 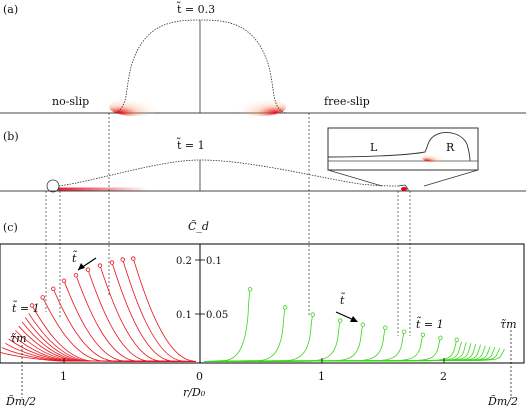 What do you see at coordinates (374, 147) in the screenshot?
I see `inset-left-label: L` at bounding box center [374, 147].